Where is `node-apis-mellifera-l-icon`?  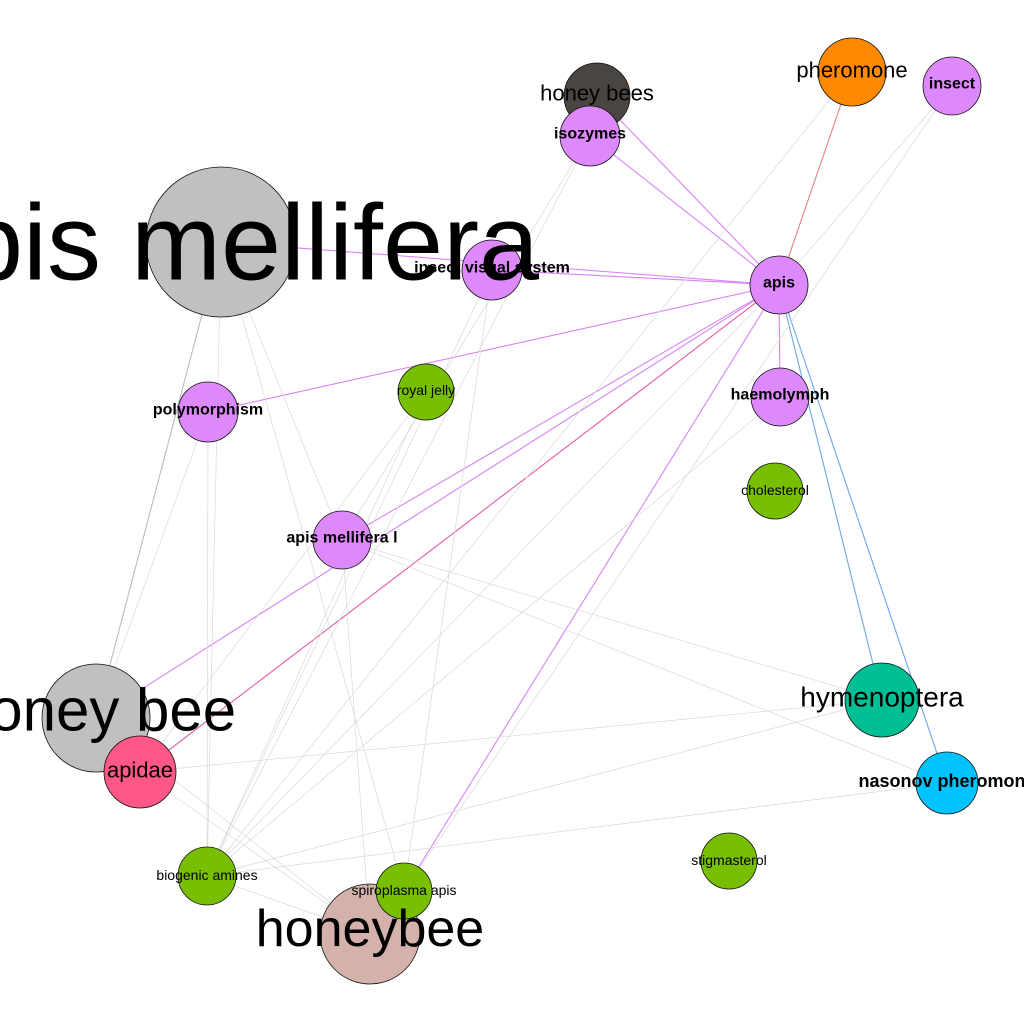
node-apis-mellifera-l-icon is located at coordinates (342, 540).